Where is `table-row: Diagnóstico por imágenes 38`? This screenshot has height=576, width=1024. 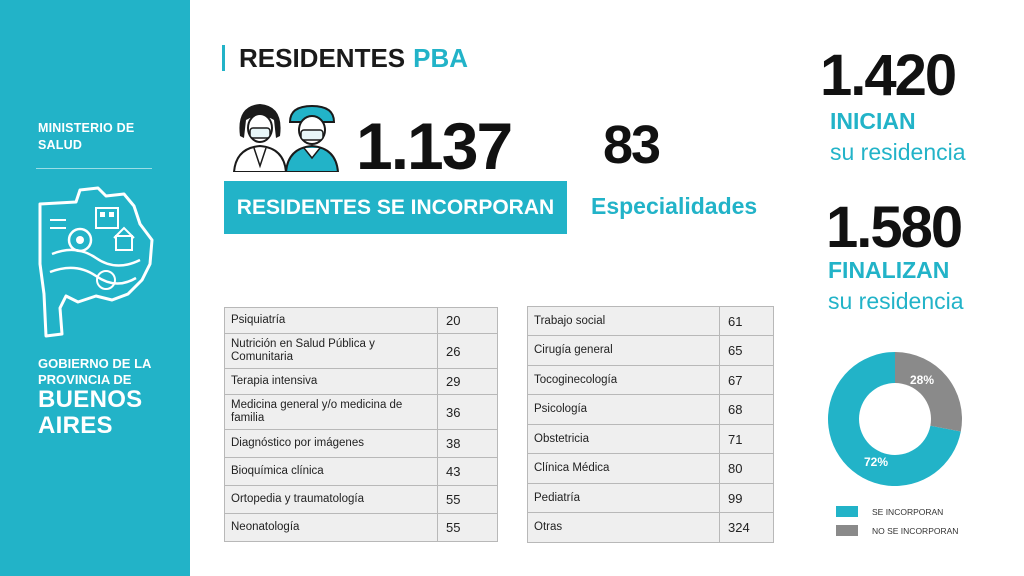
table-row: Diagnóstico por imágenes 38 is located at coordinates (361, 443).